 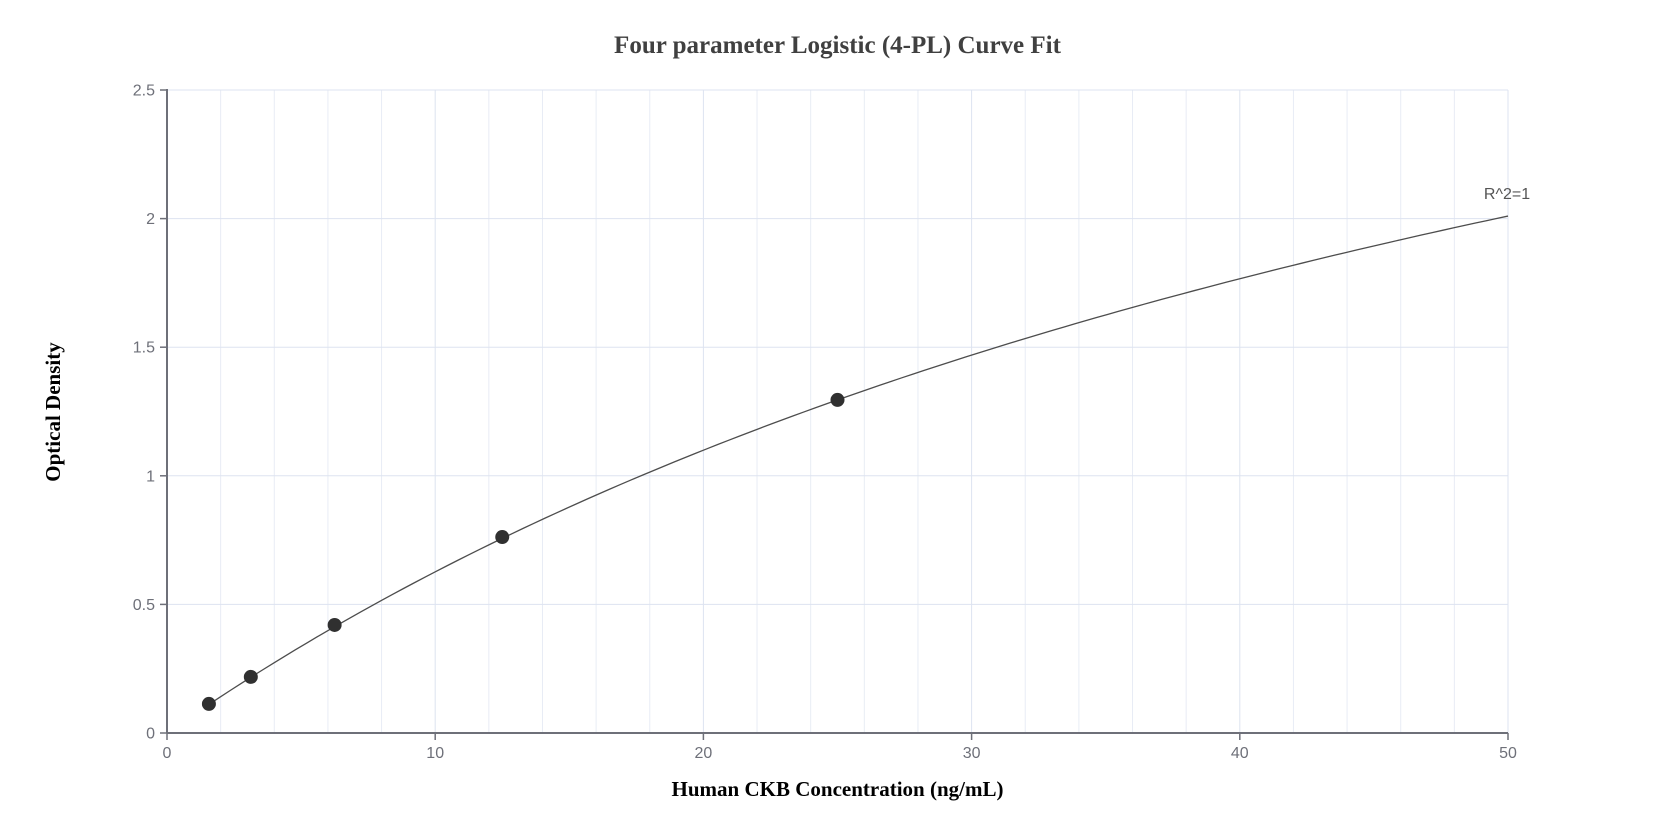 I want to click on chart-title: Four parameter Logistic (4-PL) Curve Fit, so click(x=838, y=45).